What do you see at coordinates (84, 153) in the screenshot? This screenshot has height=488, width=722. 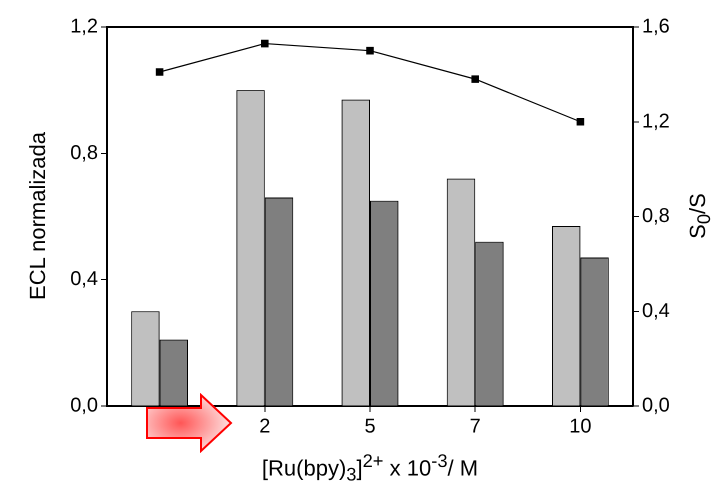 I see `y-tick-label: 0,8` at bounding box center [84, 153].